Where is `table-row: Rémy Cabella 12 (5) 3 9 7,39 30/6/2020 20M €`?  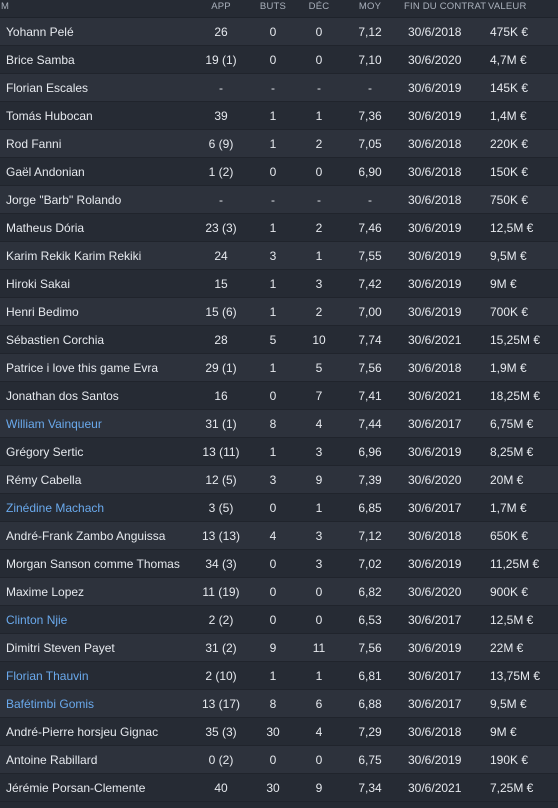
table-row: Rémy Cabella 12 (5) 3 9 7,39 30/6/2020 20M € is located at coordinates (279, 480).